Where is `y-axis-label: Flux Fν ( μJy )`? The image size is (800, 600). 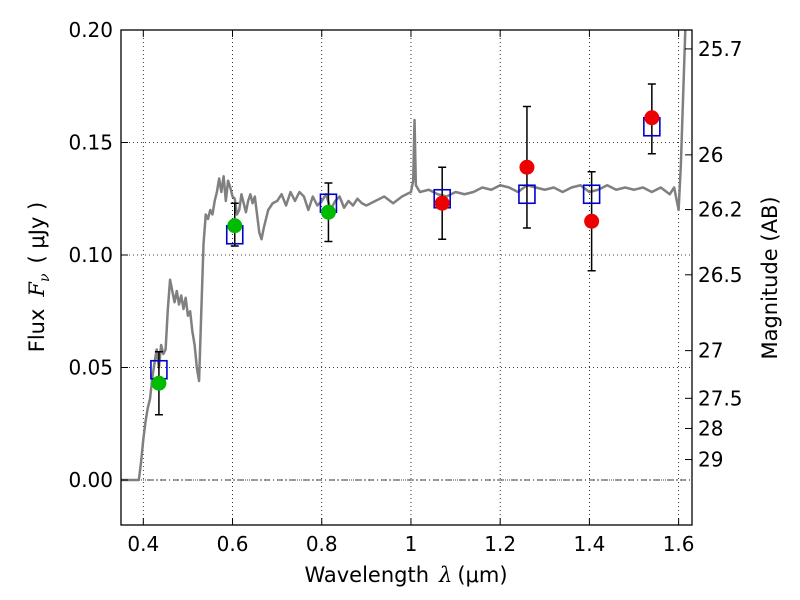
y-axis-label: Flux Fν ( μJy ) is located at coordinates (39, 277).